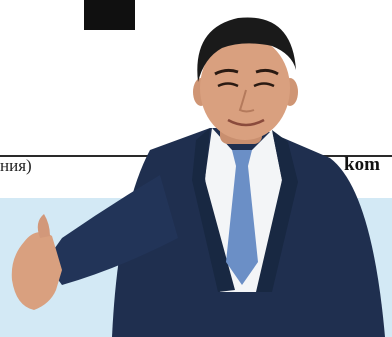  I want to click on hand, so click(36, 271).